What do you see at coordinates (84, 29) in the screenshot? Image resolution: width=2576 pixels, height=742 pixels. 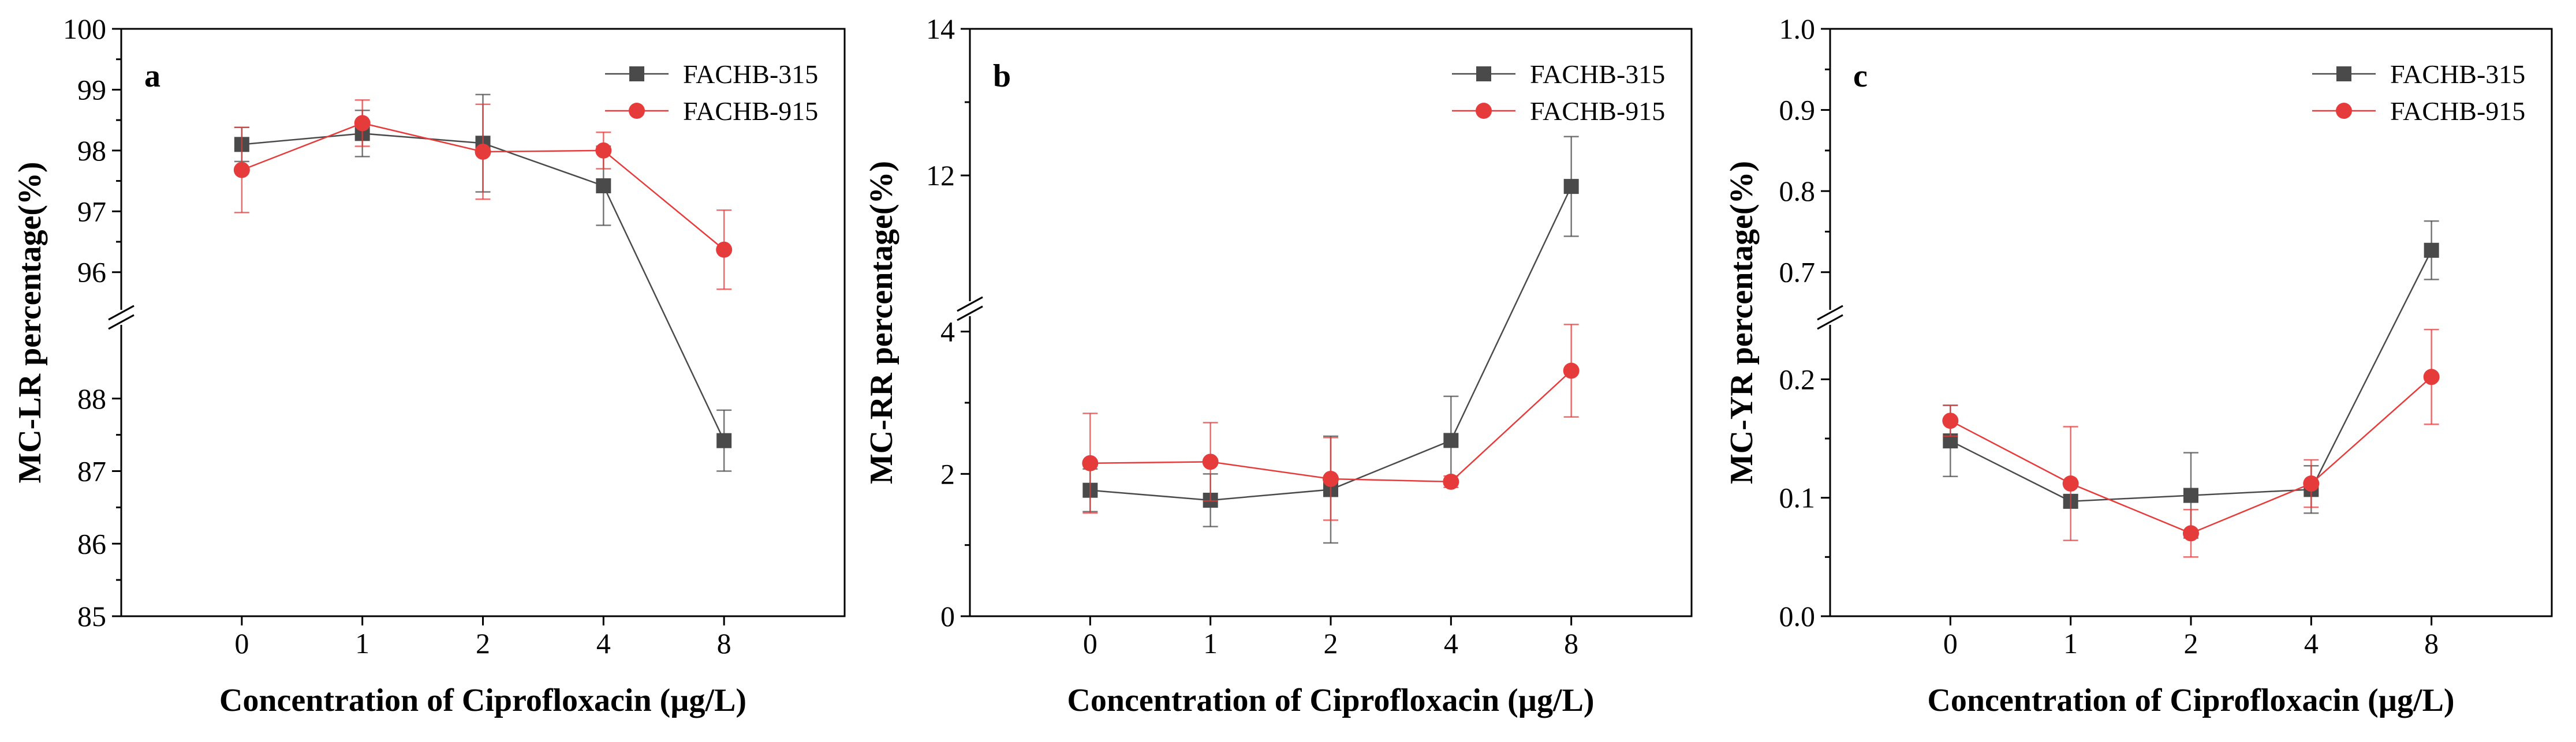 I see `y-tick-label: 100` at bounding box center [84, 29].